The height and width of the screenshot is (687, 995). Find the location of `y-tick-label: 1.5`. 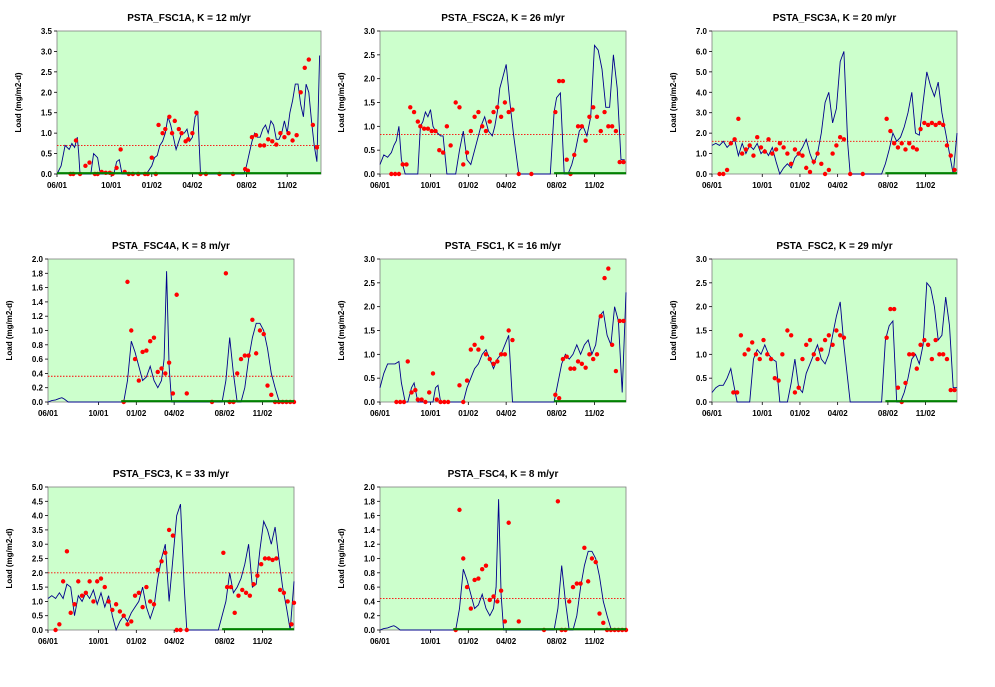

y-tick-label: 1.5 is located at coordinates (38, 587).